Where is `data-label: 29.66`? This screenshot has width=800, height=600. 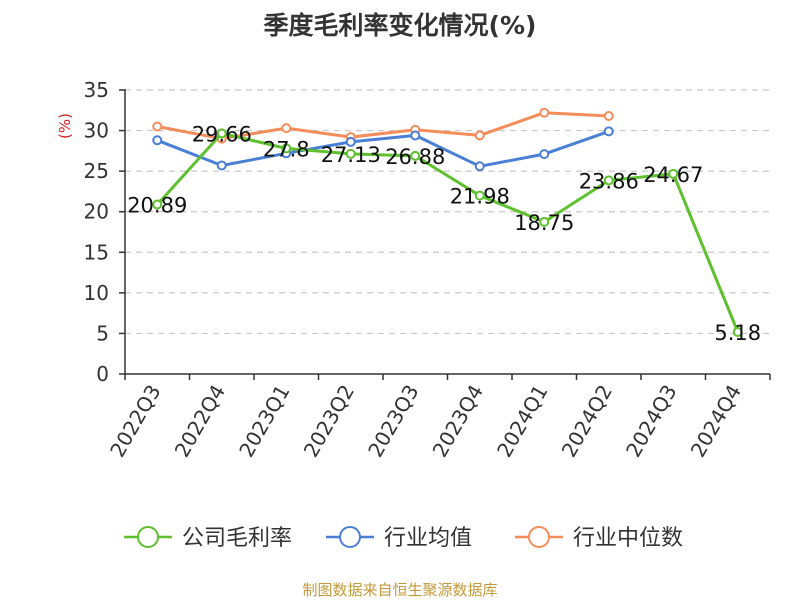
data-label: 29.66 is located at coordinates (222, 134).